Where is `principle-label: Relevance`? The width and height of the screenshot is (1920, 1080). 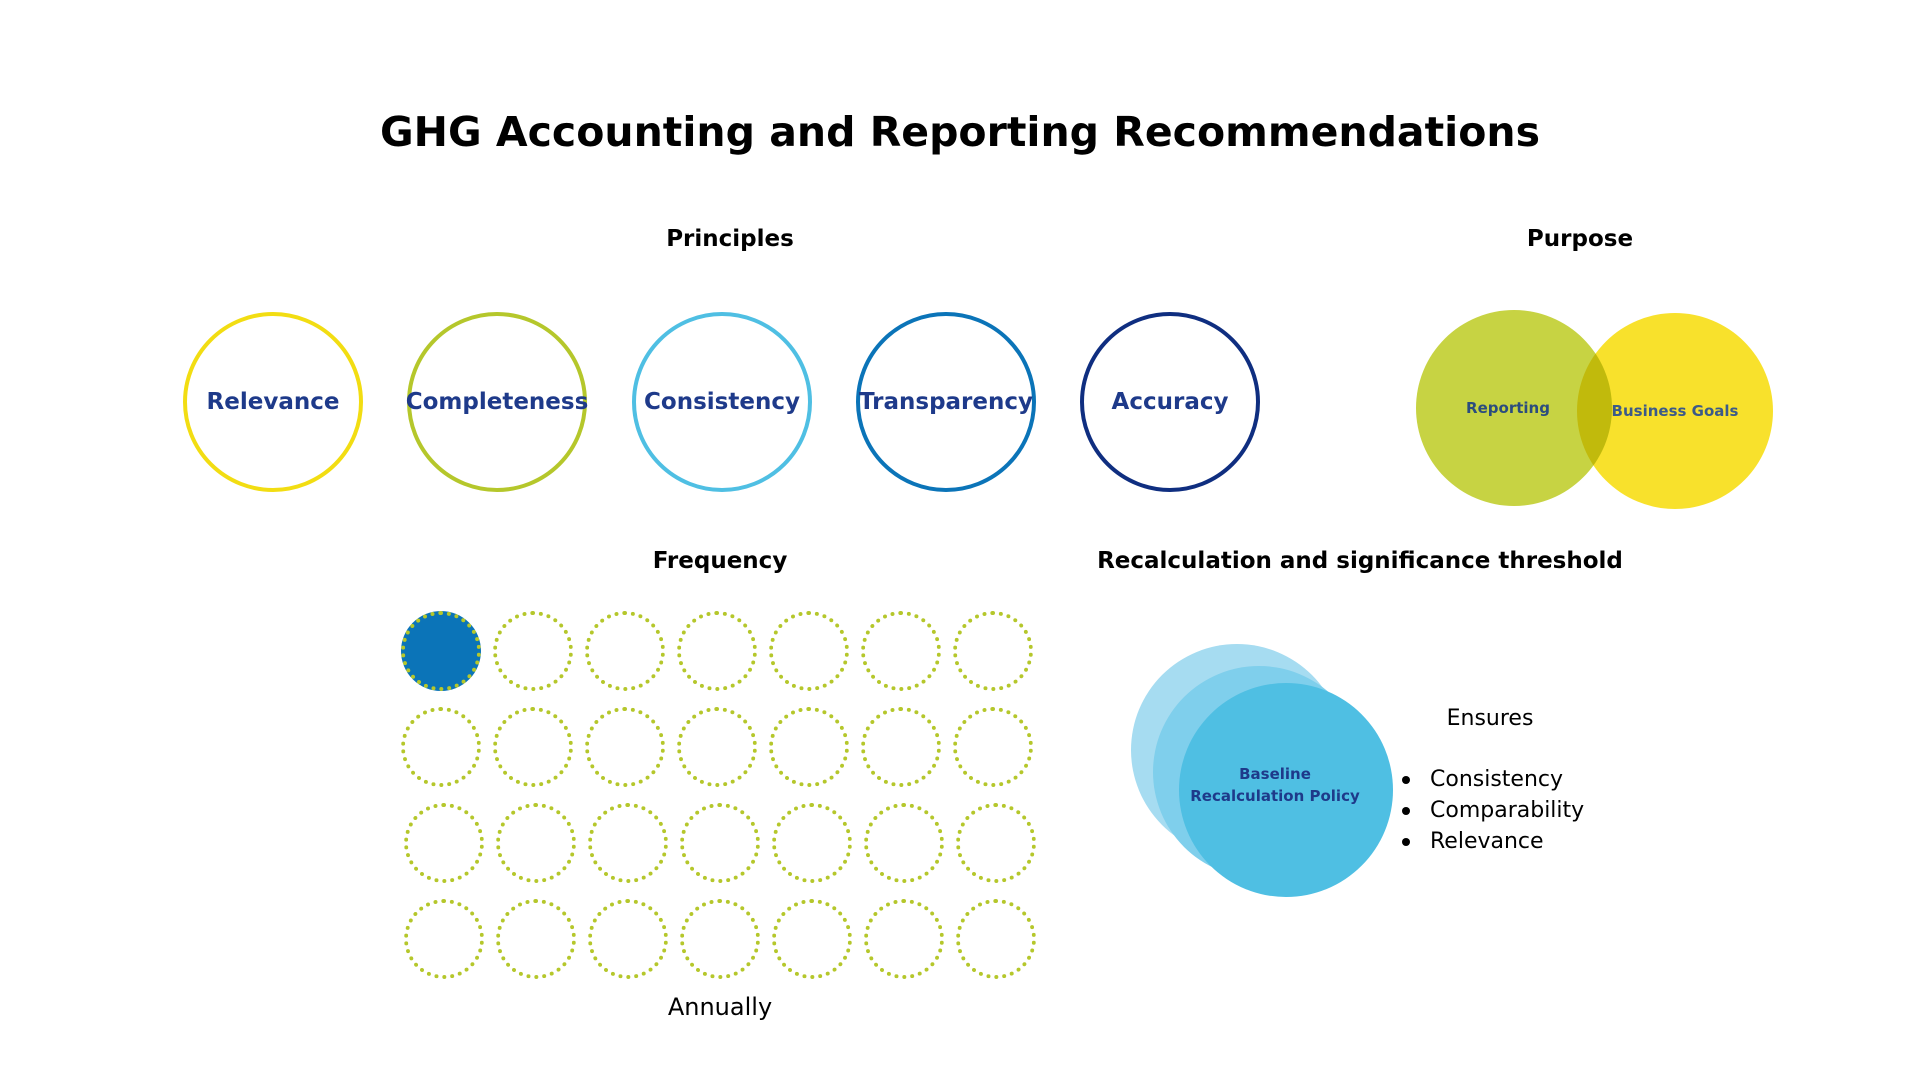
principle-label: Relevance is located at coordinates (273, 402).